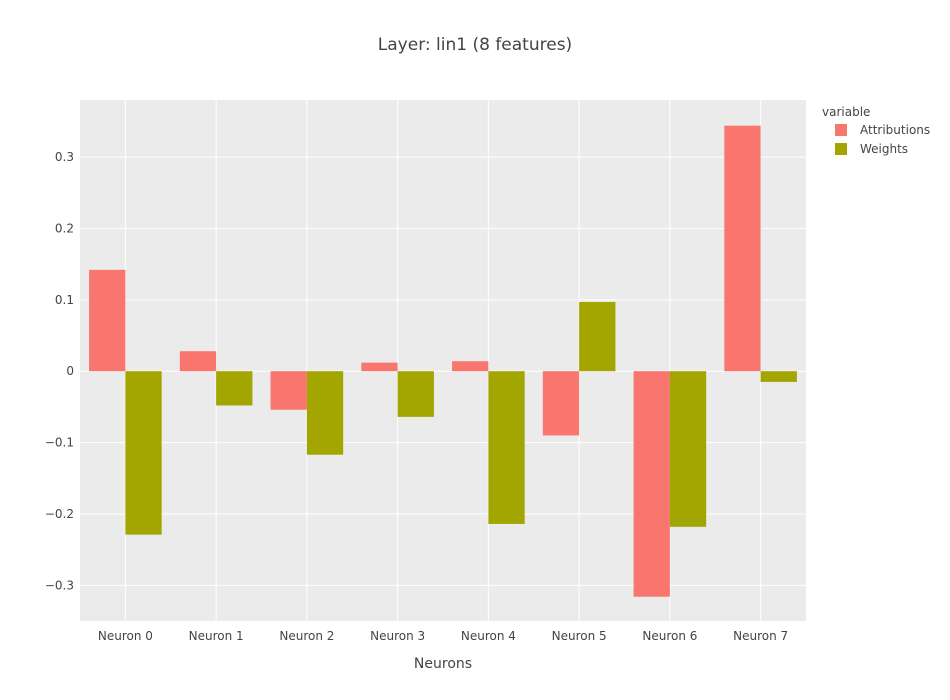 This screenshot has width=950, height=700. I want to click on legend-swatch-attributions, so click(841, 130).